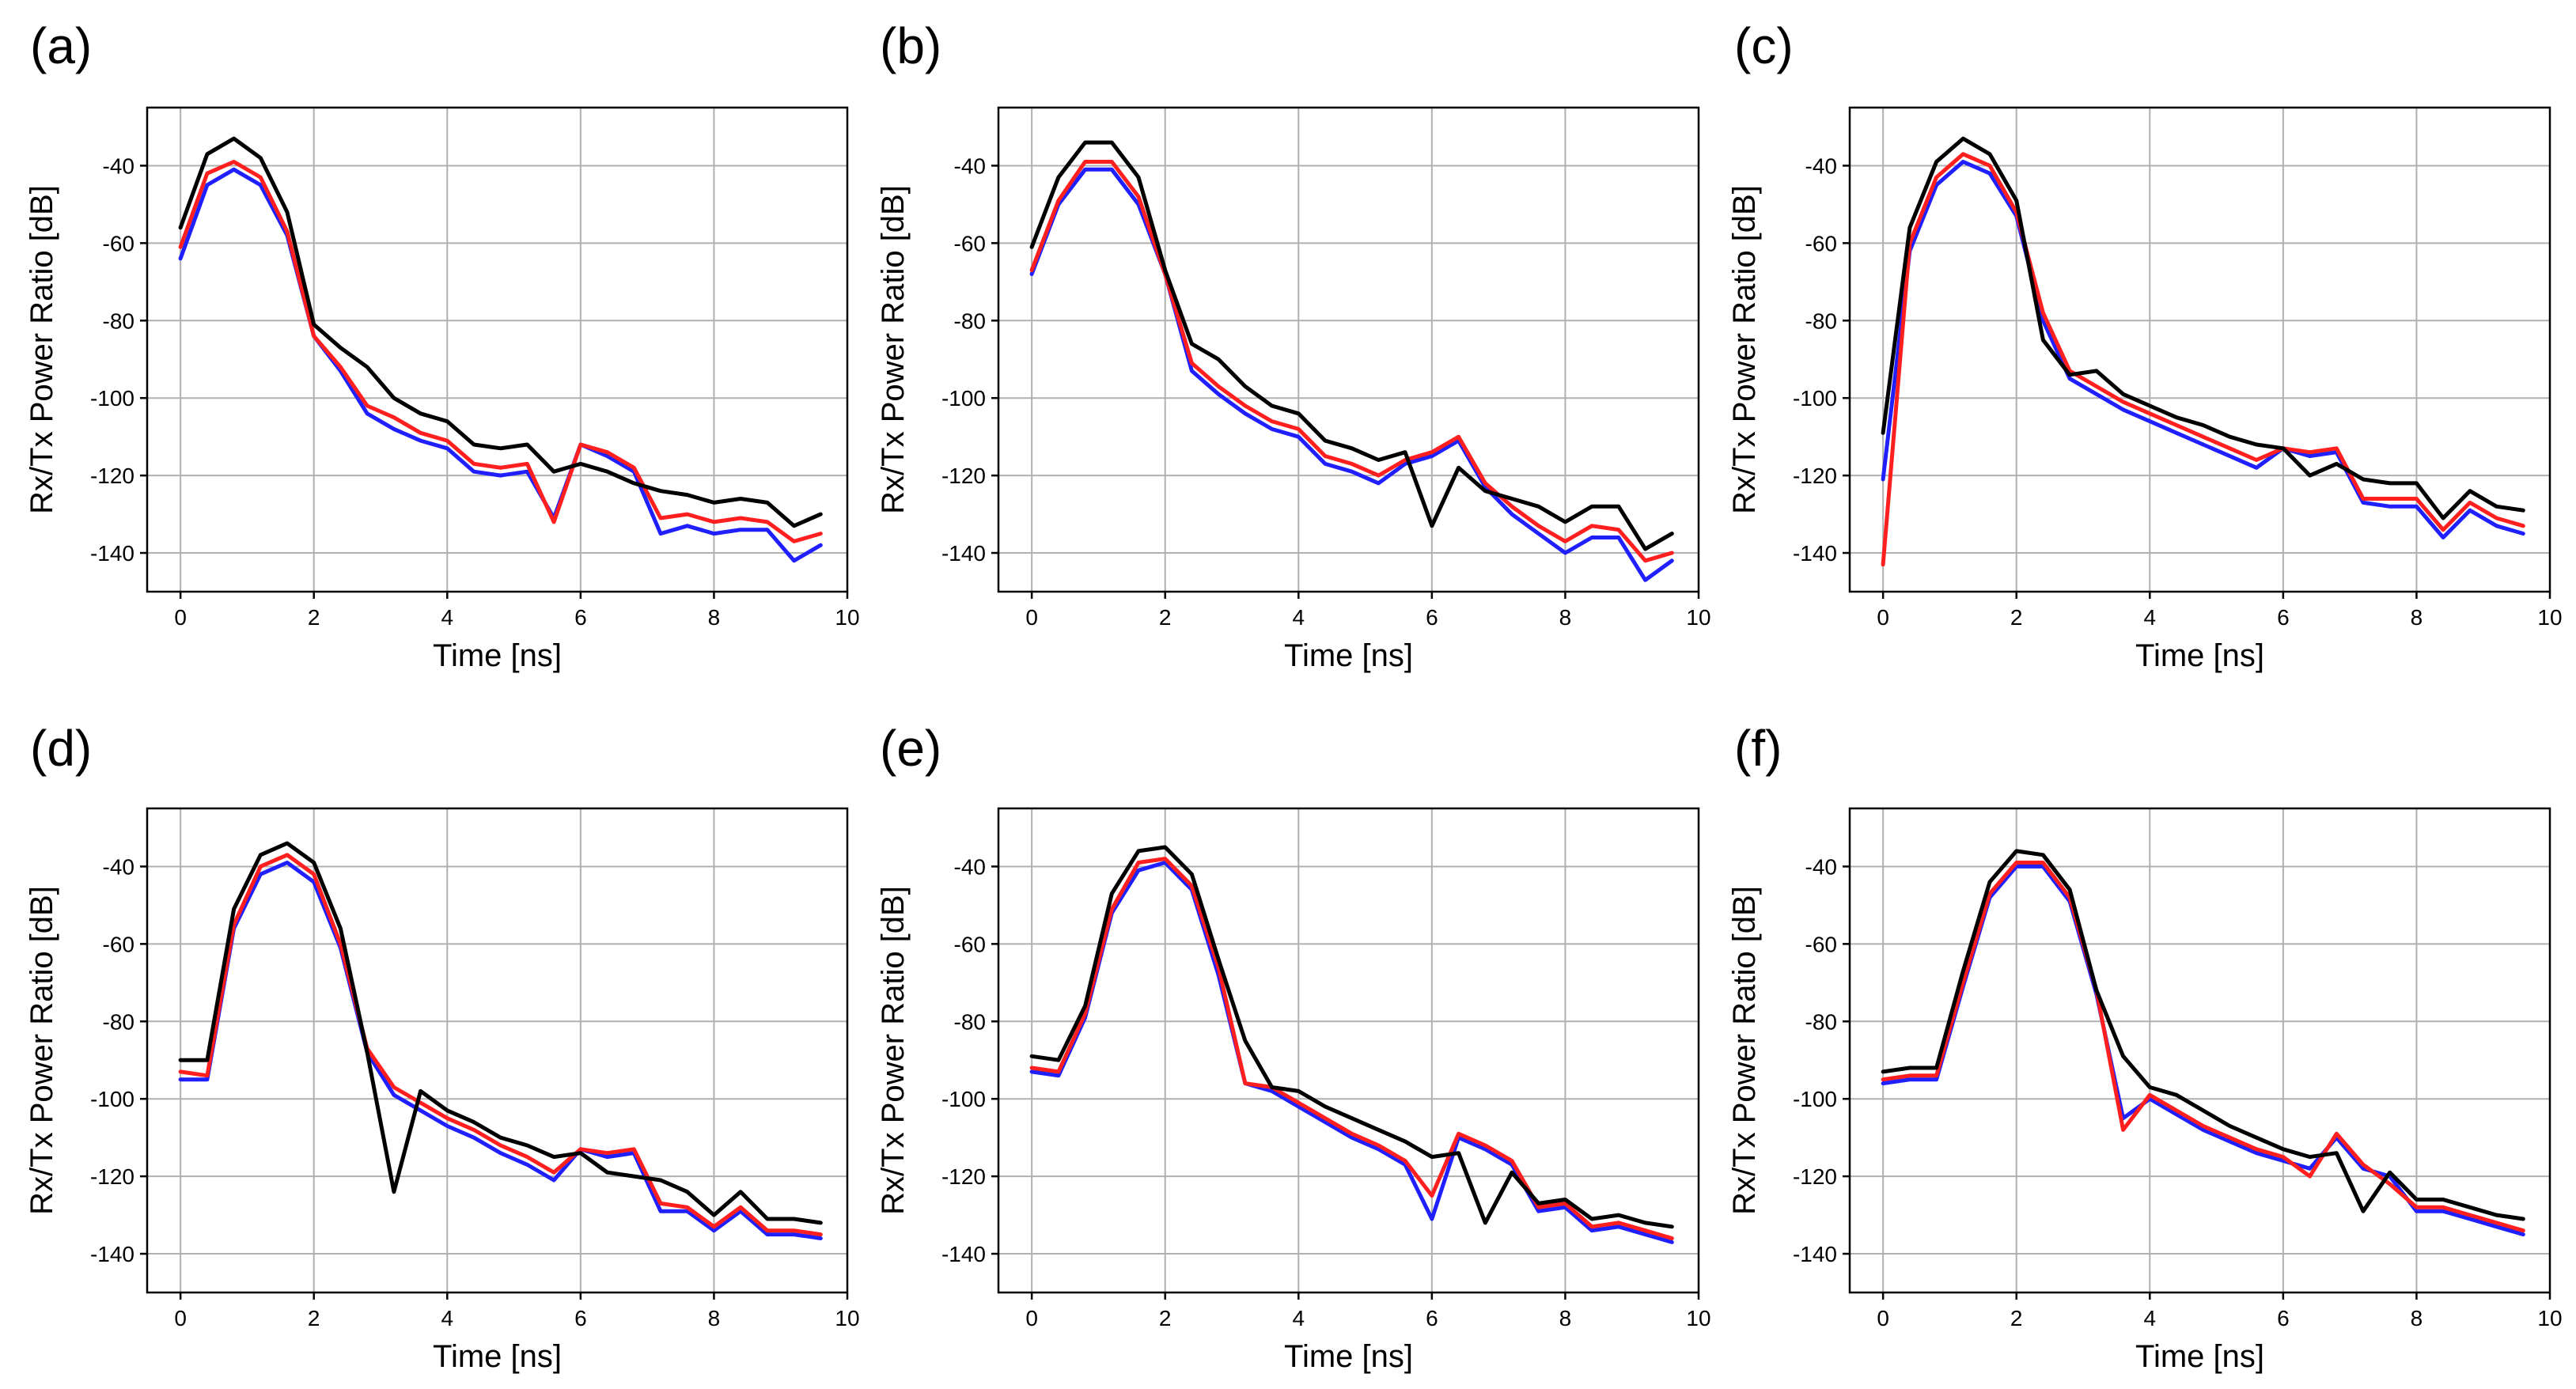 The height and width of the screenshot is (1389, 2576). What do you see at coordinates (1758, 748) in the screenshot?
I see `panel-label: (f)` at bounding box center [1758, 748].